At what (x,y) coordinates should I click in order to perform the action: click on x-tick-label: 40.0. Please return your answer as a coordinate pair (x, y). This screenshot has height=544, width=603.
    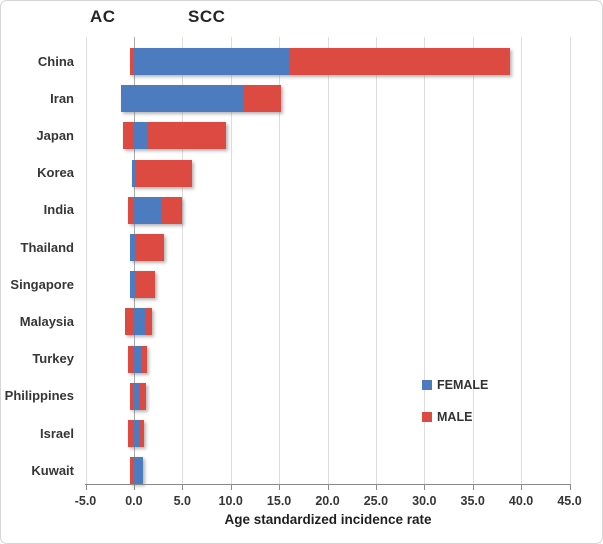
    Looking at the image, I should click on (521, 501).